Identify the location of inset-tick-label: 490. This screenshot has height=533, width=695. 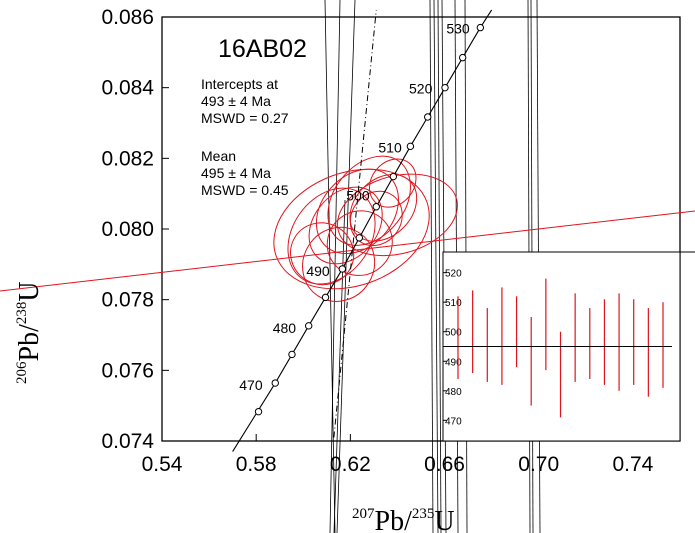
(453, 362).